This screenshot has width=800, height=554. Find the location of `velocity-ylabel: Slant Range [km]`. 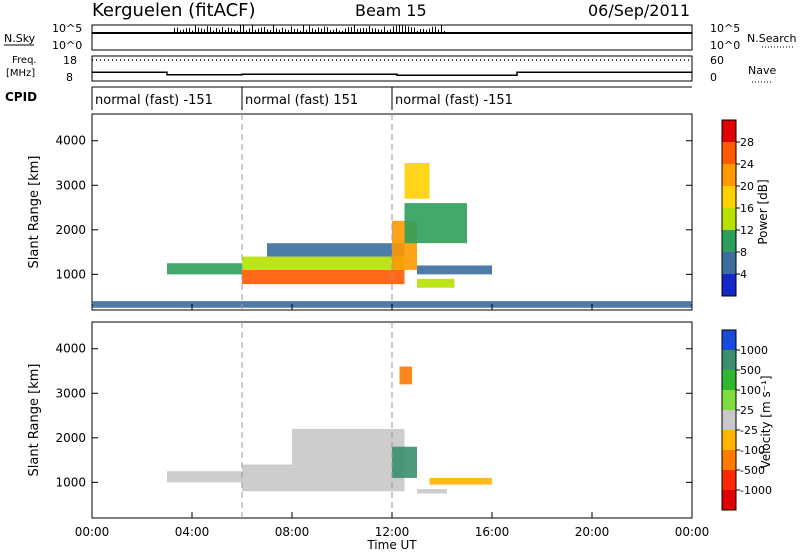

velocity-ylabel: Slant Range [km] is located at coordinates (34, 420).